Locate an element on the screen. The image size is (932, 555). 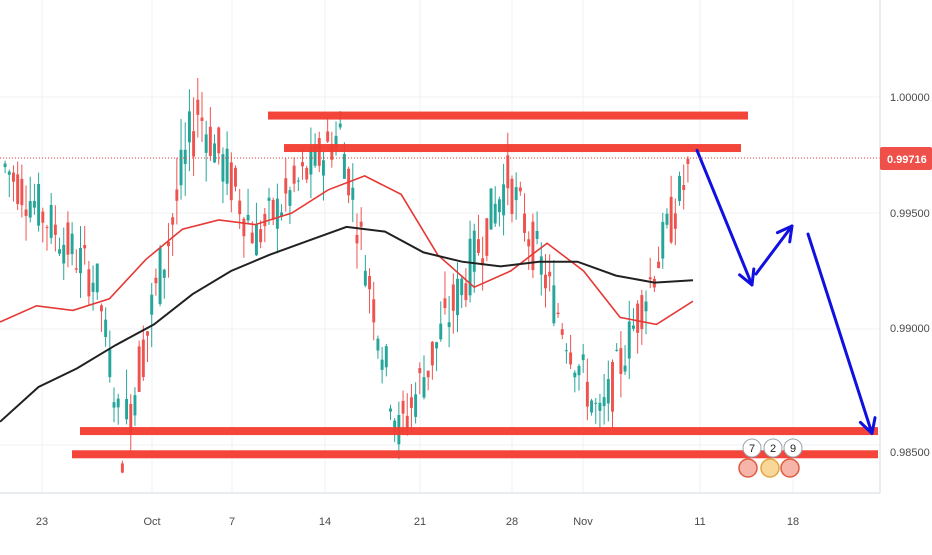
event-badge-ch: 9 is located at coordinates (791, 458).